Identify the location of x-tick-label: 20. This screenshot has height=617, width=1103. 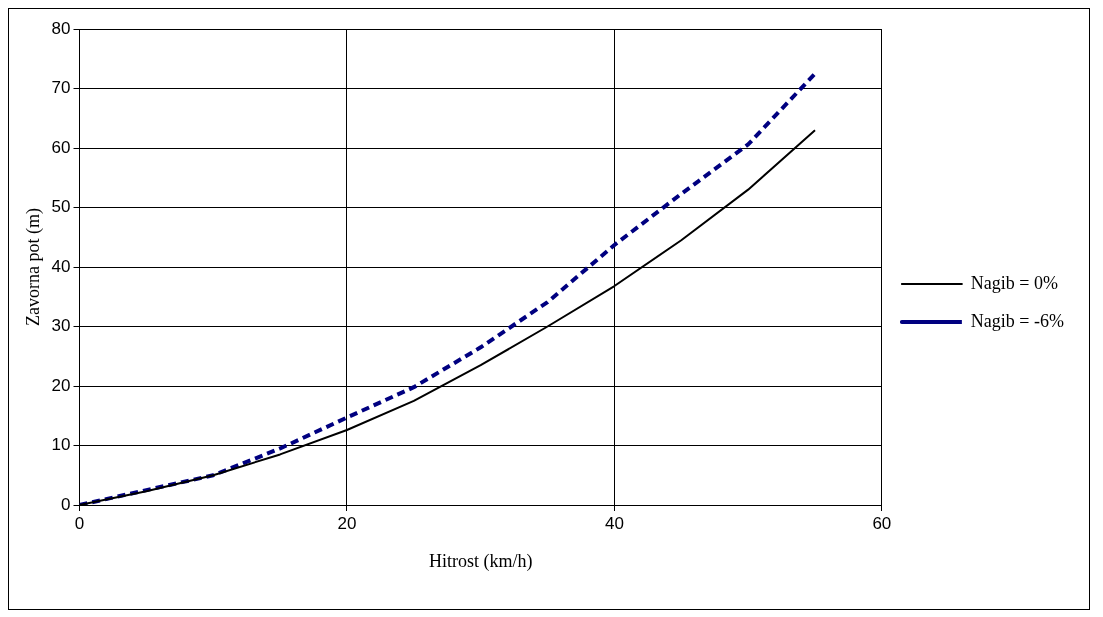
(347, 523).